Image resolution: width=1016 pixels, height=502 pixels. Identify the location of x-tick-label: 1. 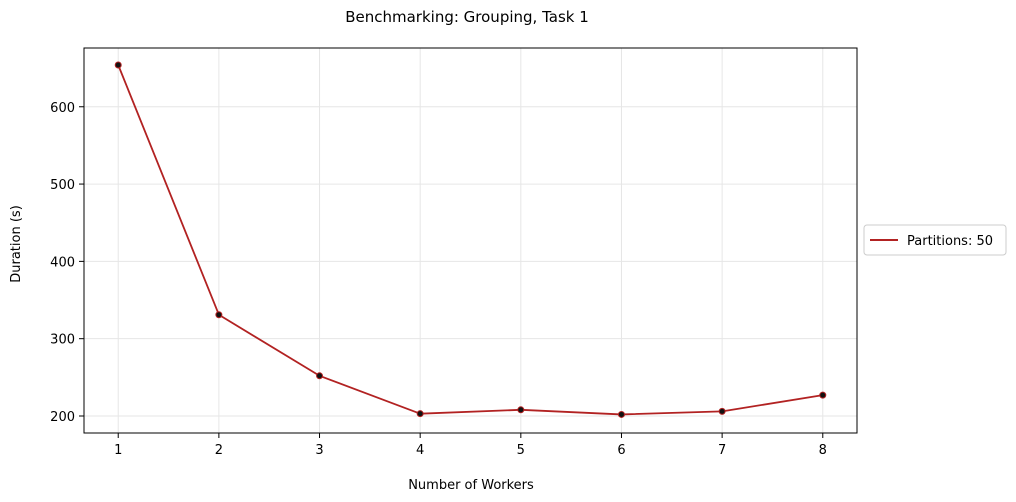
(118, 450).